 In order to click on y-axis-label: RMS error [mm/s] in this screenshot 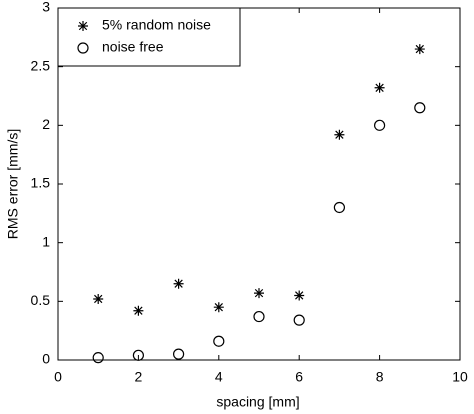, I will do `click(13, 184)`.